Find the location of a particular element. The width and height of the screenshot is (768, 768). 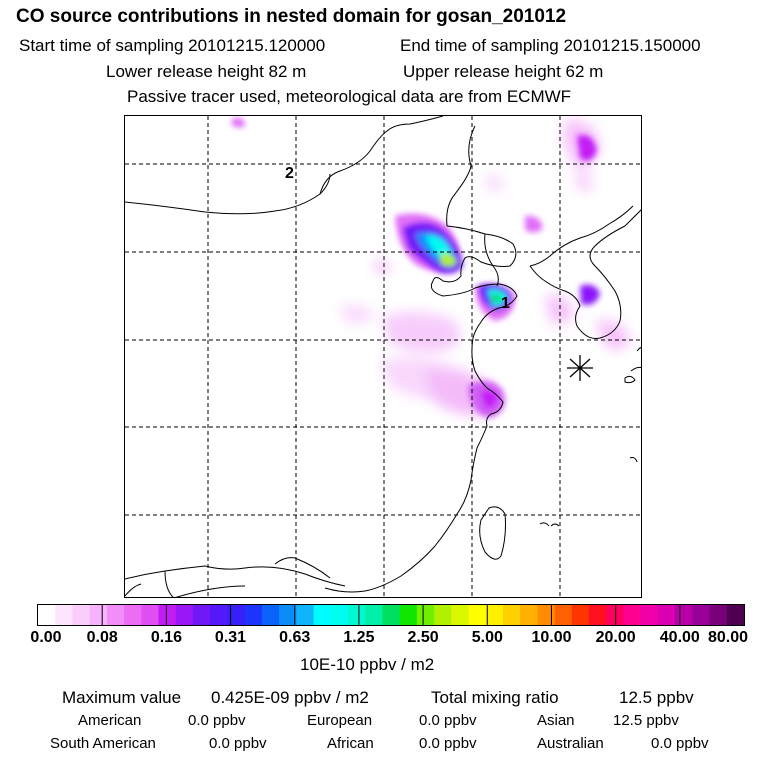

colorbar-svg is located at coordinates (391, 615).